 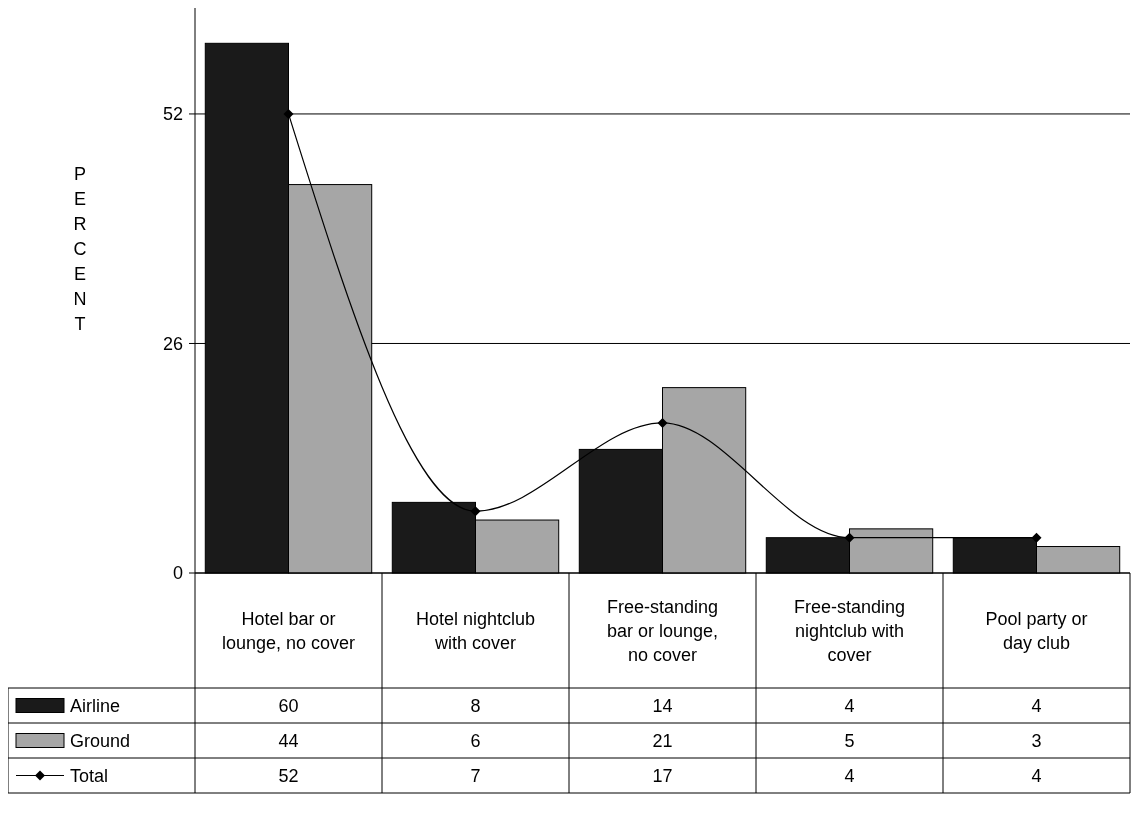 What do you see at coordinates (662, 630) in the screenshot?
I see `x-tick-label: Free-standing bar or lounge, no cover` at bounding box center [662, 630].